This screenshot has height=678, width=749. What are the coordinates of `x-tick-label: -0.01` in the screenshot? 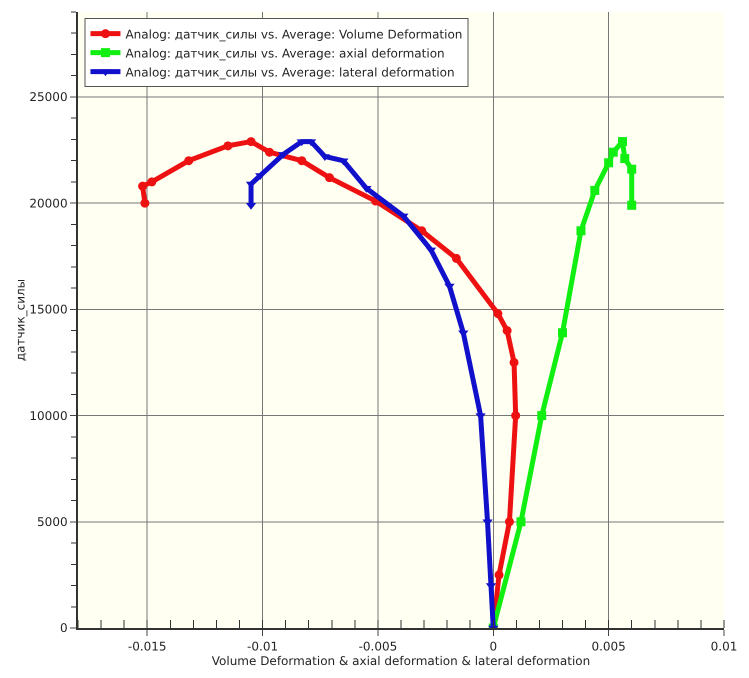 It's located at (262, 646).